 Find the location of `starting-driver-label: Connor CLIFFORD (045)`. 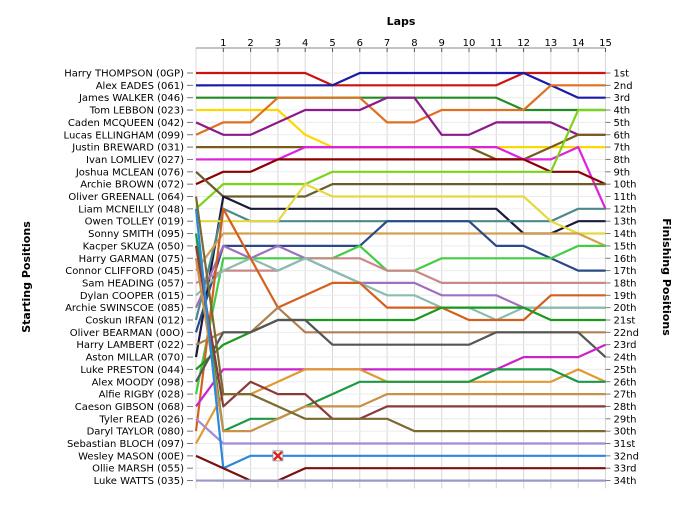

starting-driver-label: Connor CLIFFORD (045) is located at coordinates (124, 271).